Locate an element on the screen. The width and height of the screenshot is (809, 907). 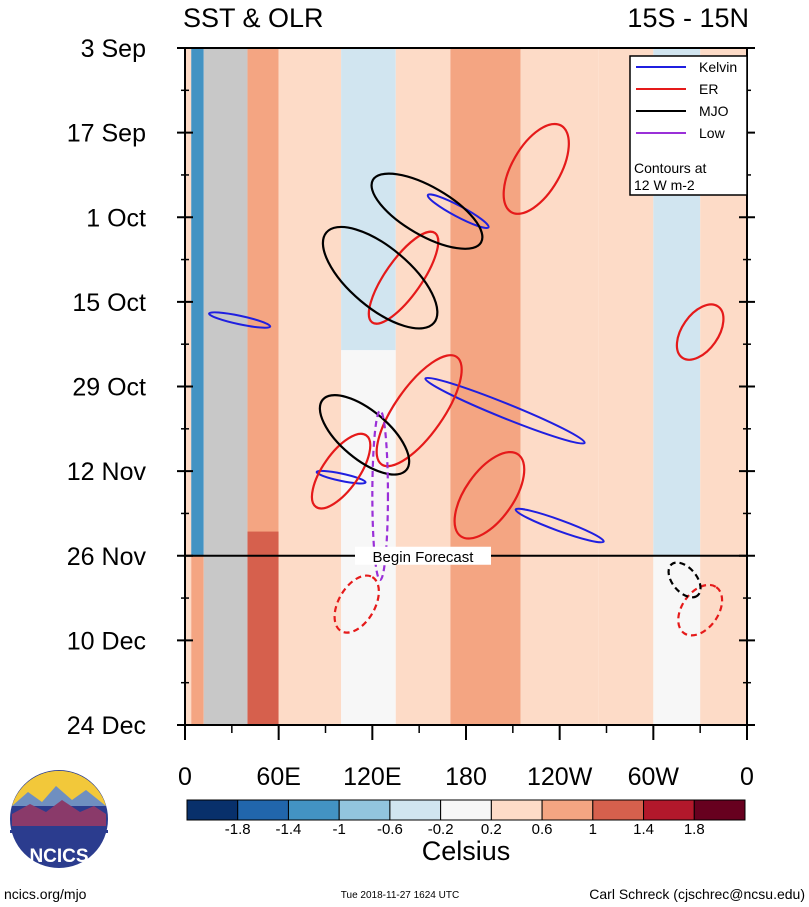
legend-label-mjo: MJO is located at coordinates (714, 111).